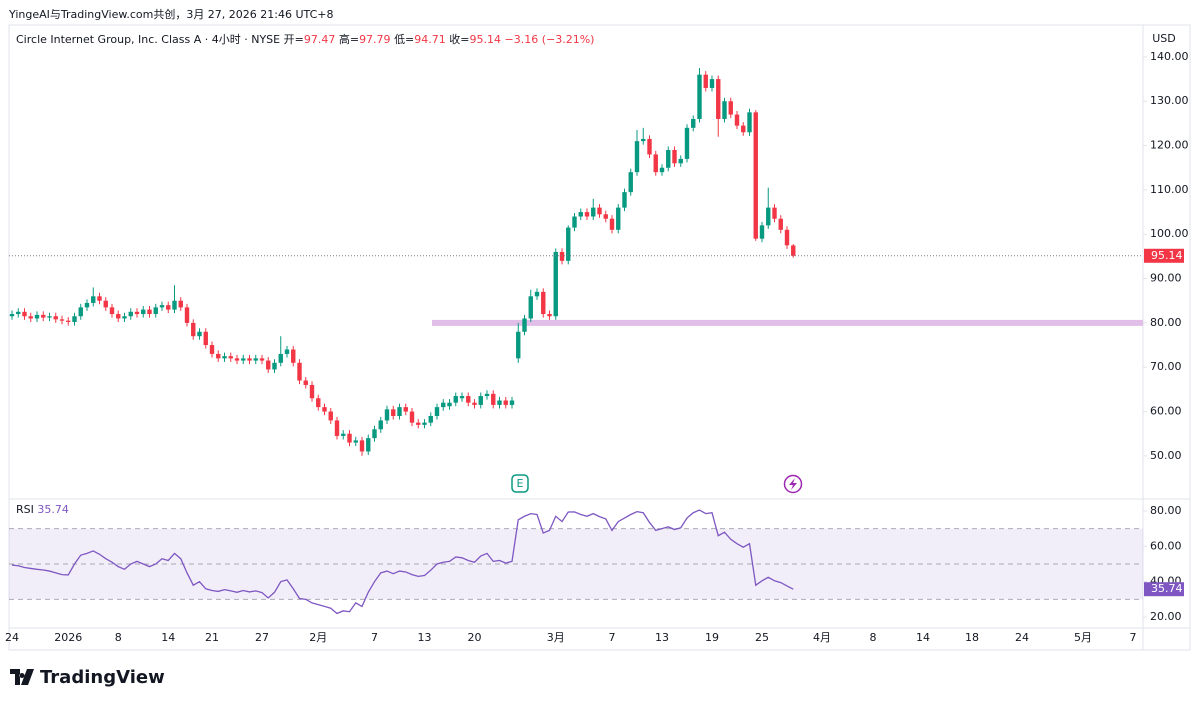 The width and height of the screenshot is (1200, 704). I want to click on y-tick-label: 140.00, so click(1169, 56).